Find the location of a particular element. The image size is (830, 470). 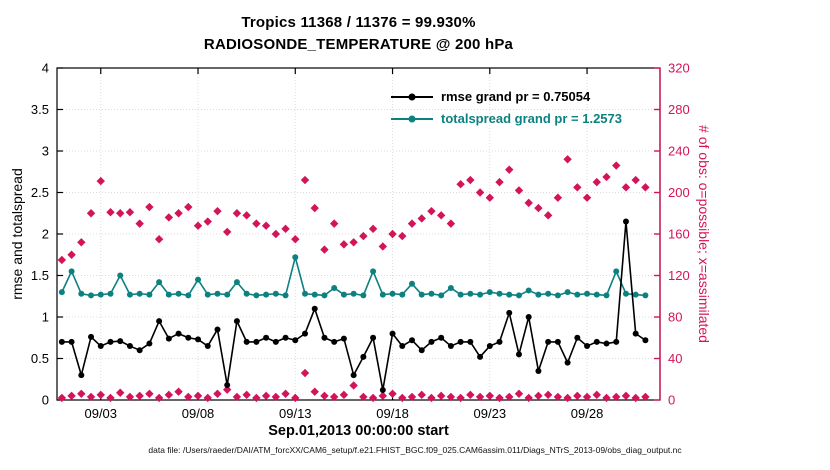

plot-title-variable: RADIOSONDE_TEMPERATURE @ 200 hPa is located at coordinates (358, 44).